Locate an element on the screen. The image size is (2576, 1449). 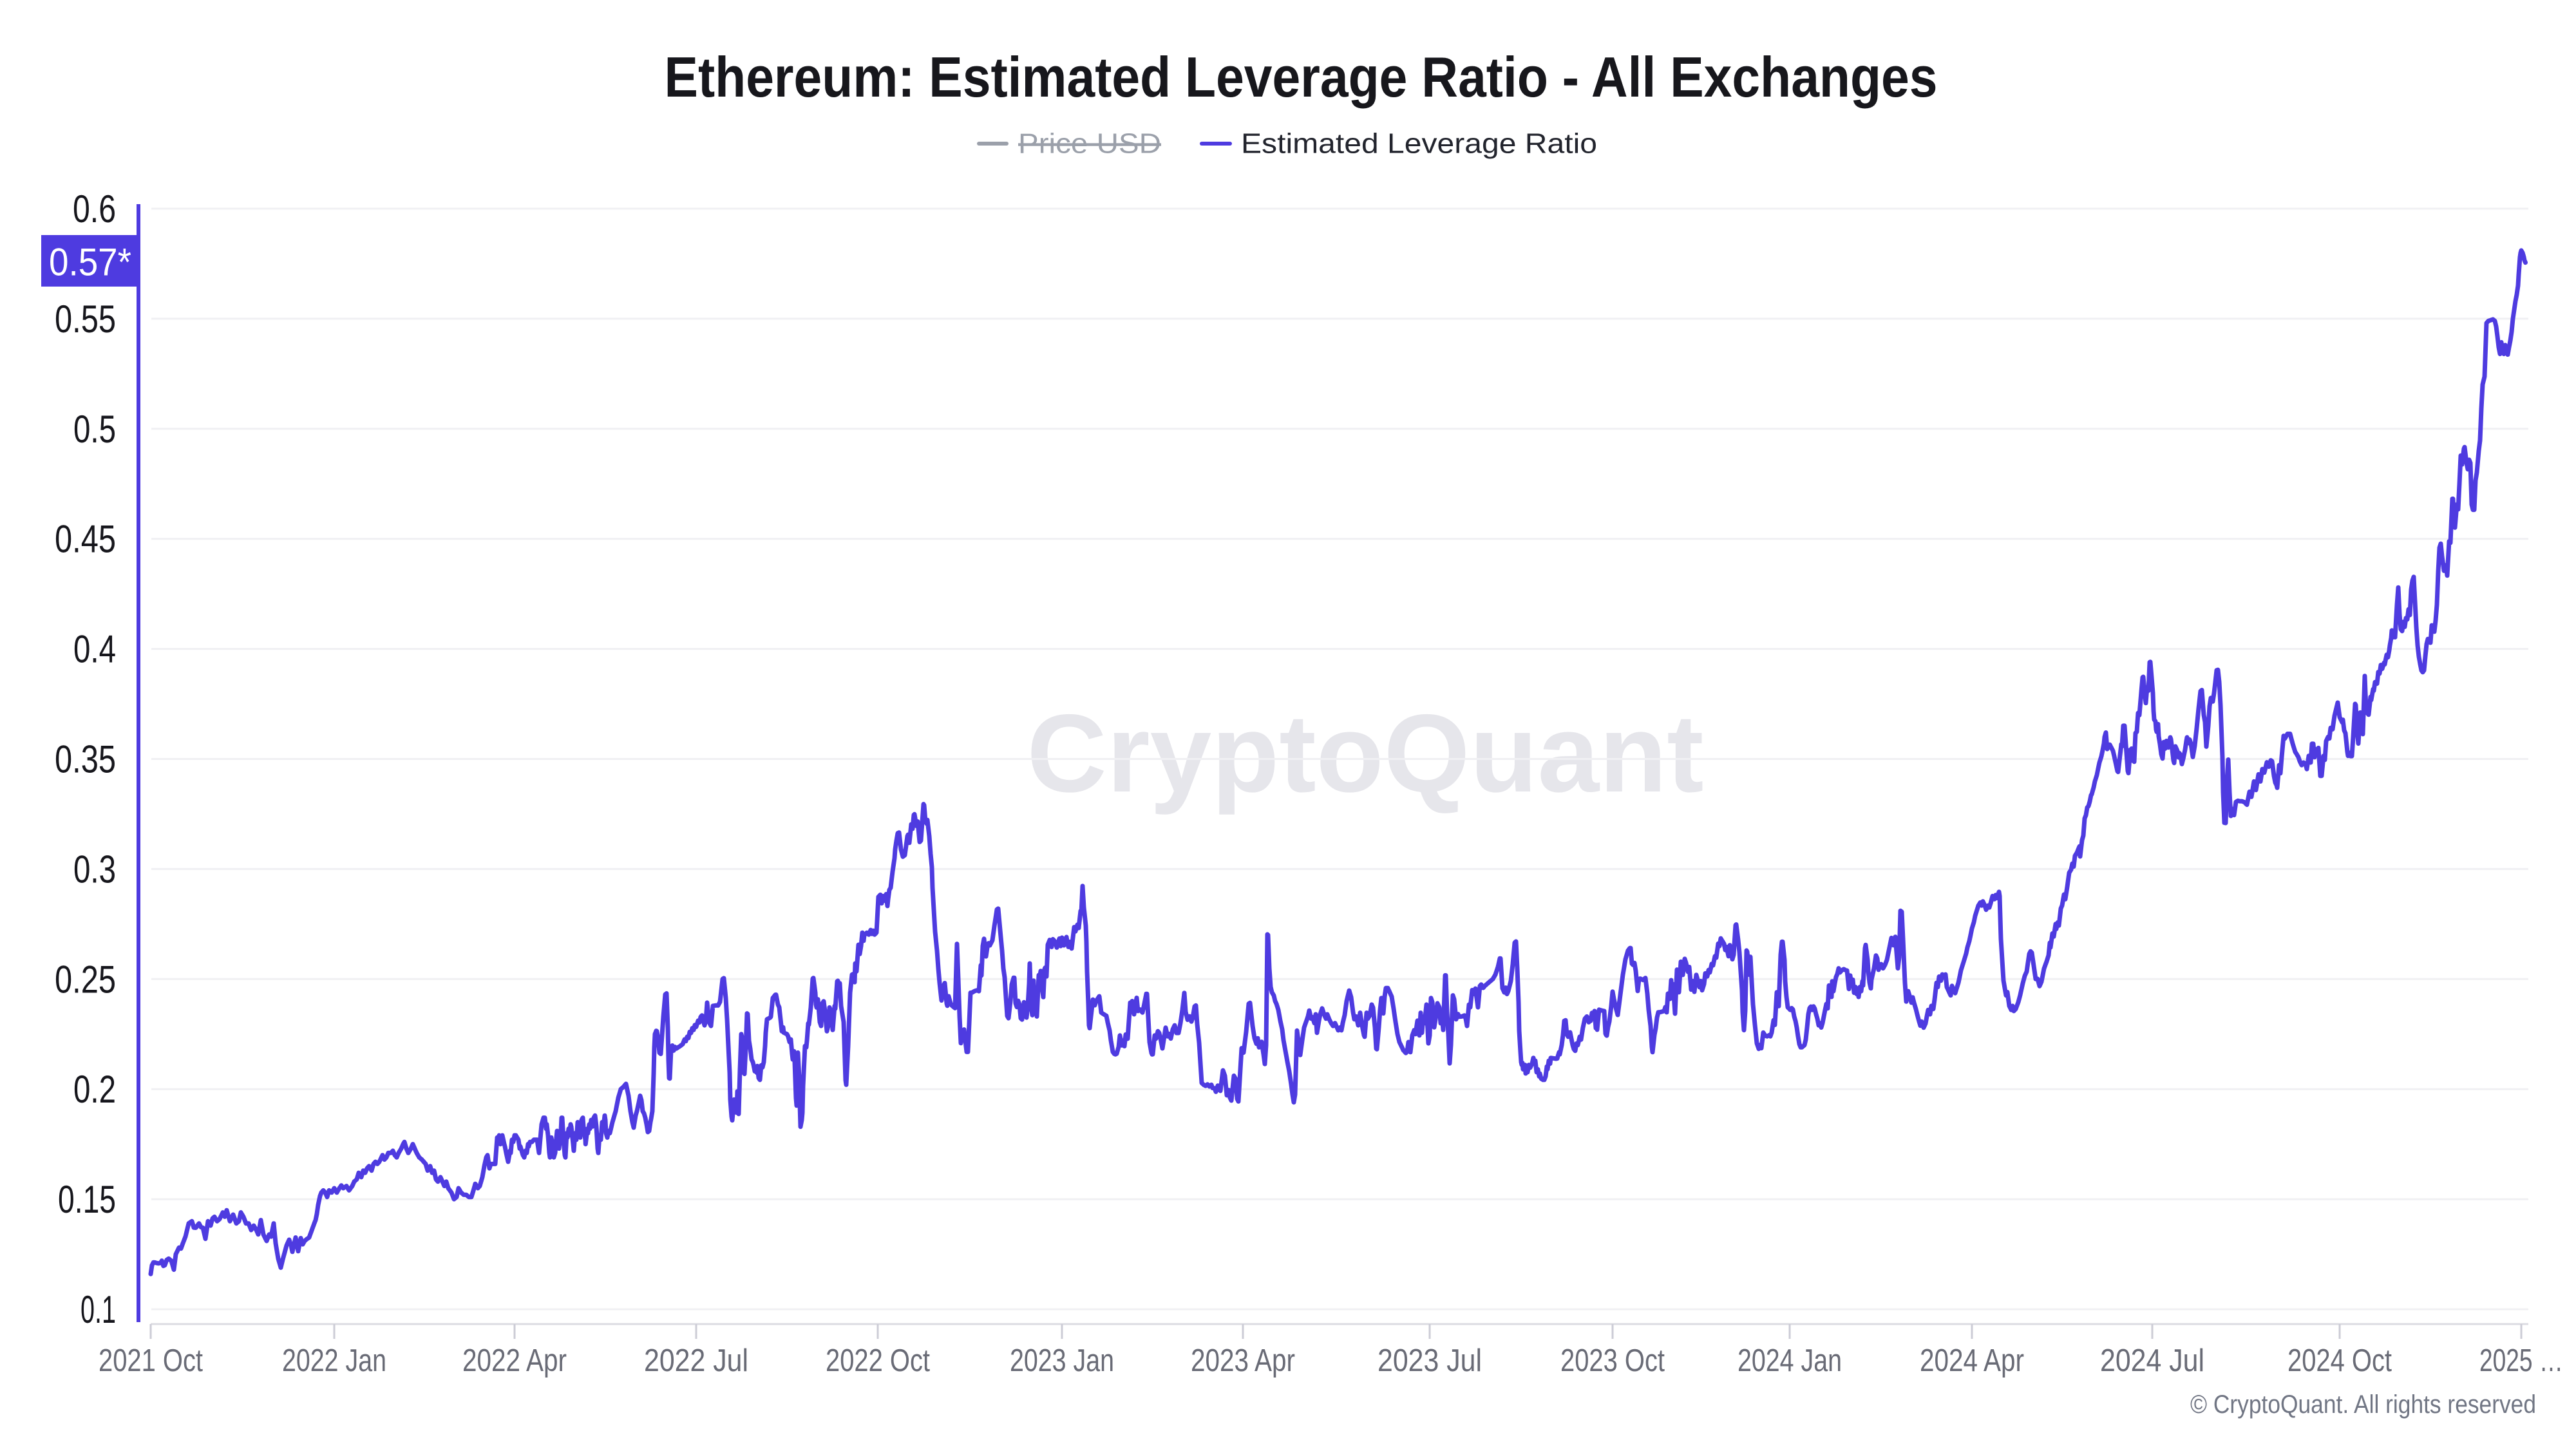
svg-text: 2024 Oct is located at coordinates (2339, 1360).